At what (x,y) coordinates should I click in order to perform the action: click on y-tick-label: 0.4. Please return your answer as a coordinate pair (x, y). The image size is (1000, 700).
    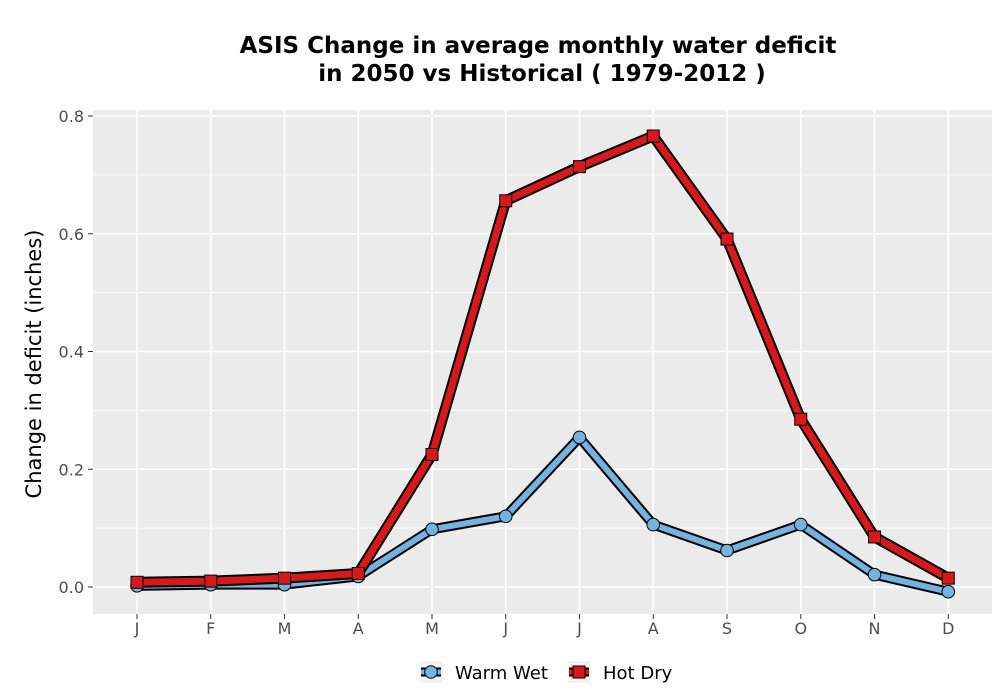
    Looking at the image, I should click on (71, 352).